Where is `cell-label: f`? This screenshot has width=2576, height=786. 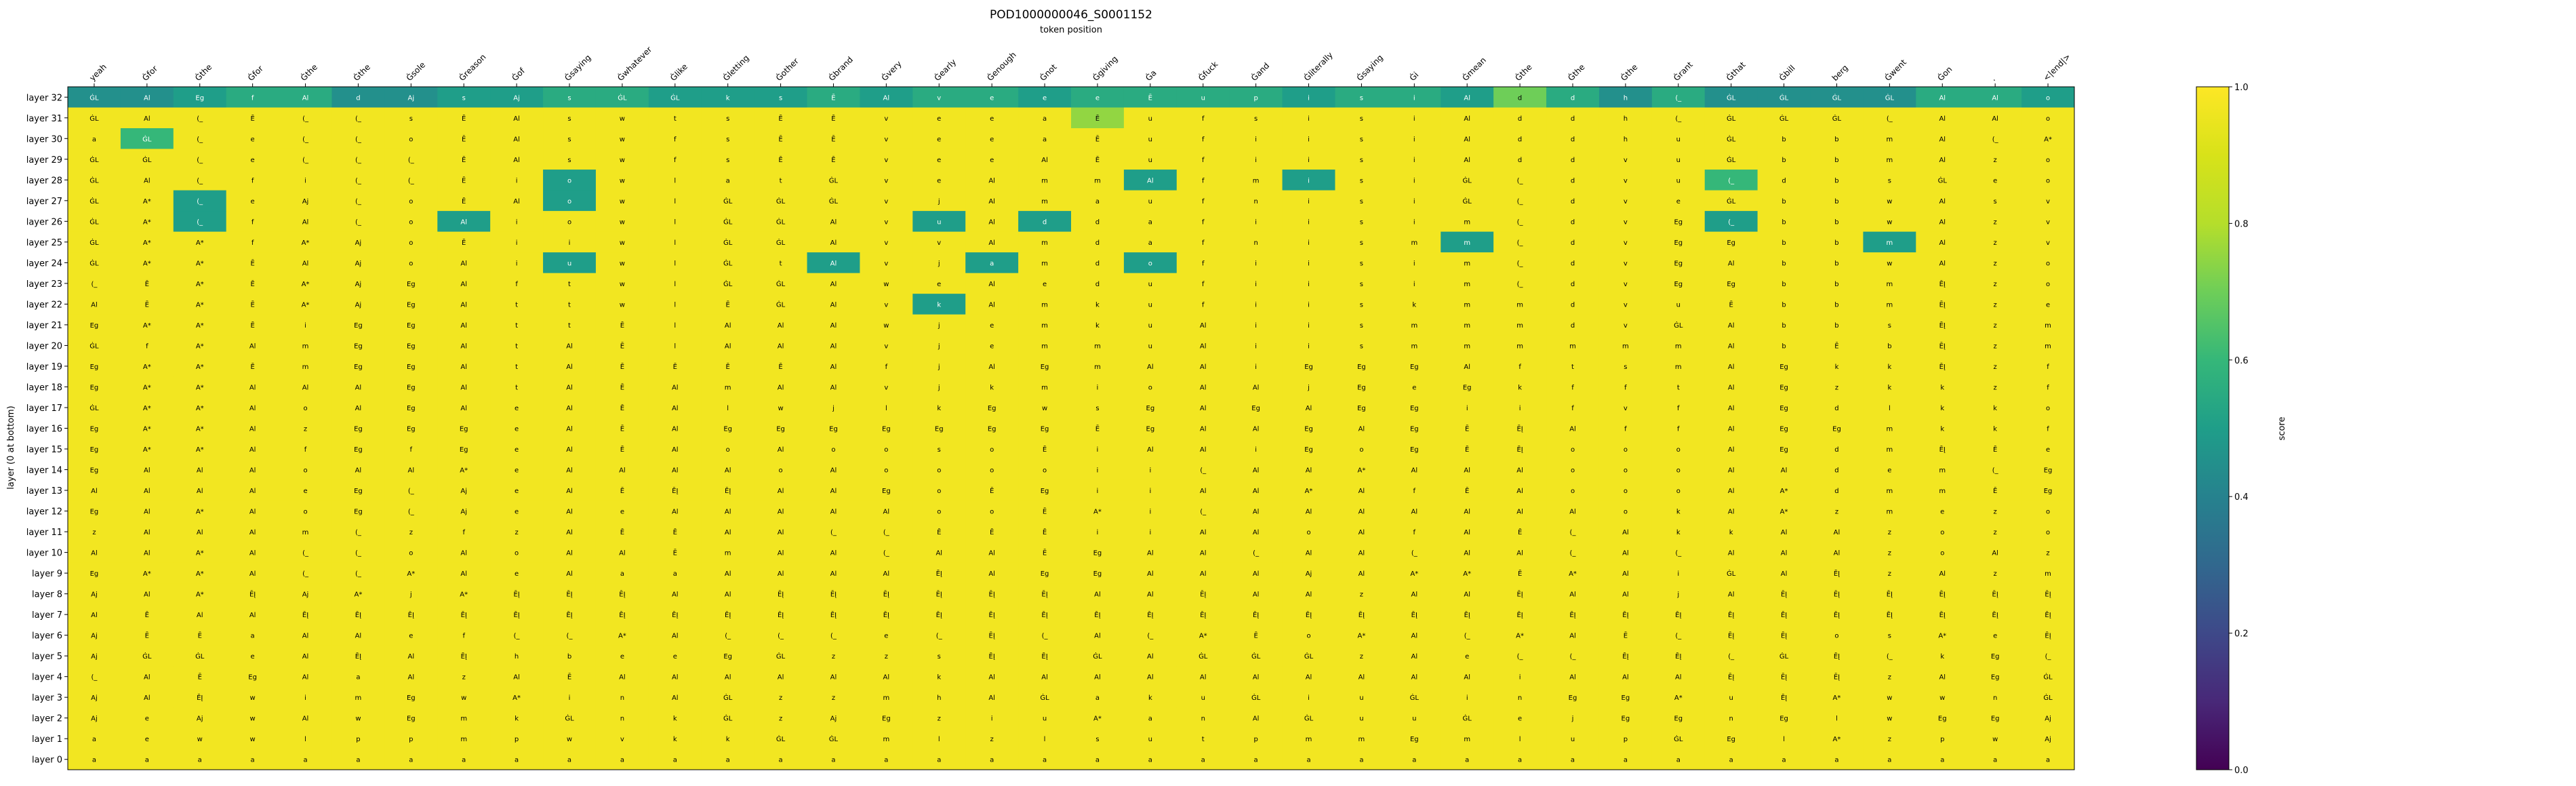 cell-label: f is located at coordinates (675, 139).